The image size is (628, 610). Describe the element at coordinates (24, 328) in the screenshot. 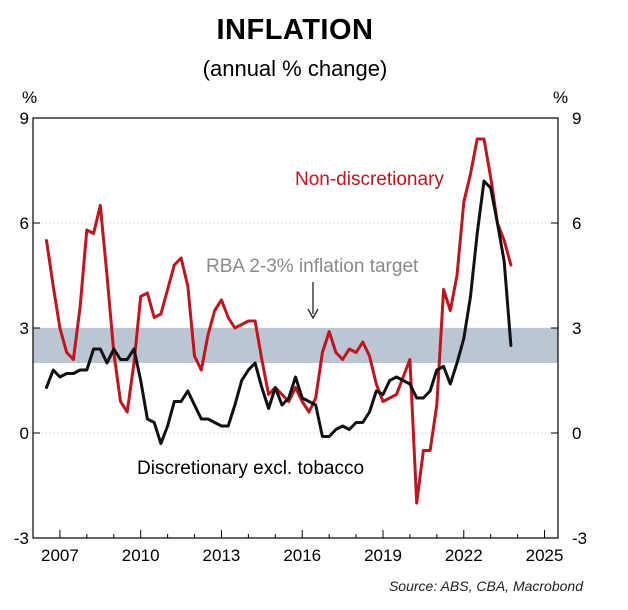

I see `y-tick-label-left: 3` at that location.